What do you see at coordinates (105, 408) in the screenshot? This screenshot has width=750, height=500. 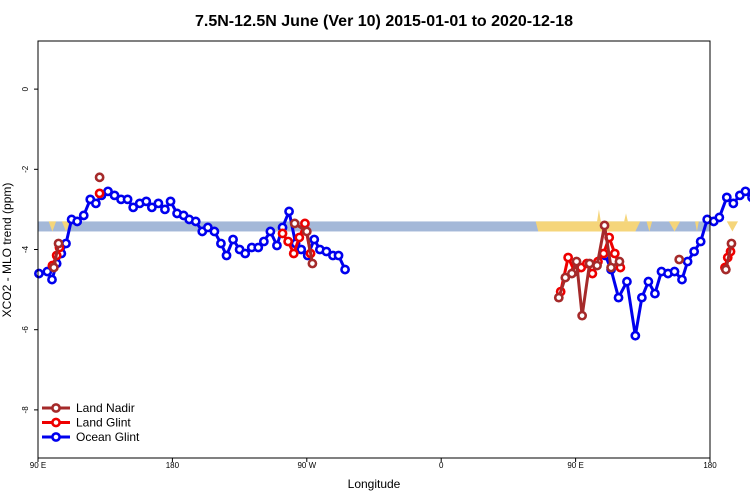 I see `legend-label-land-nadir: Land Nadir` at bounding box center [105, 408].